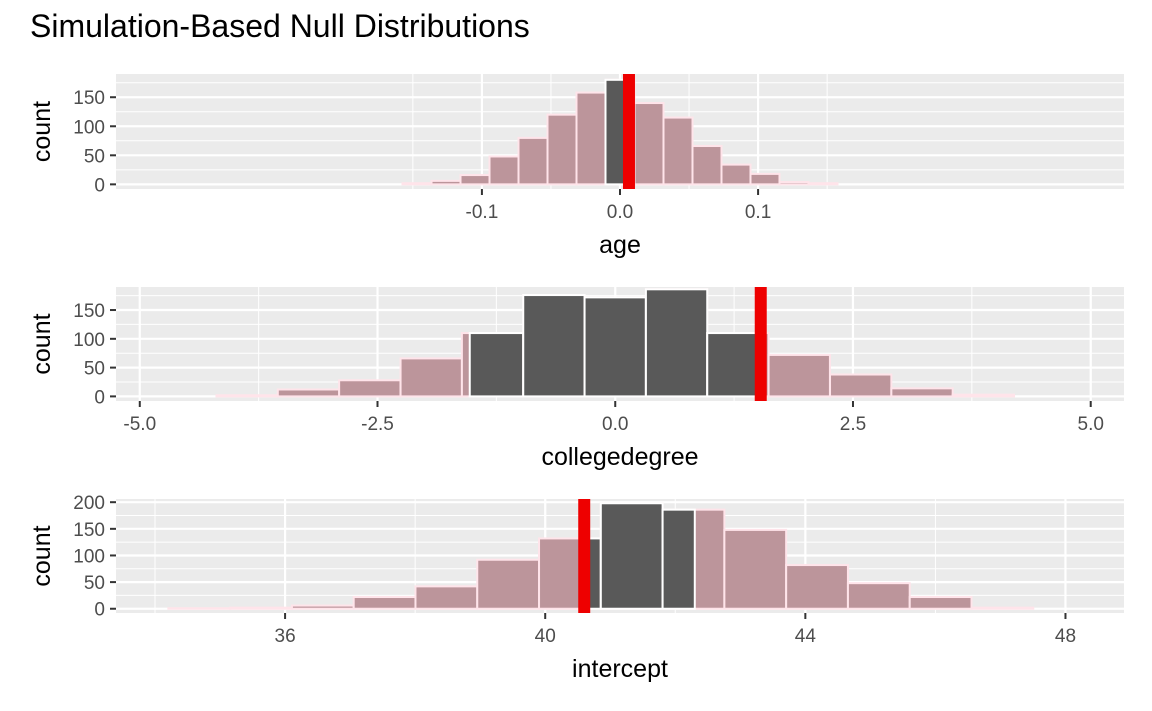 This screenshot has height=711, width=1152. What do you see at coordinates (280, 26) in the screenshot?
I see `chart-title: Simulation-Based Null Distributions` at bounding box center [280, 26].